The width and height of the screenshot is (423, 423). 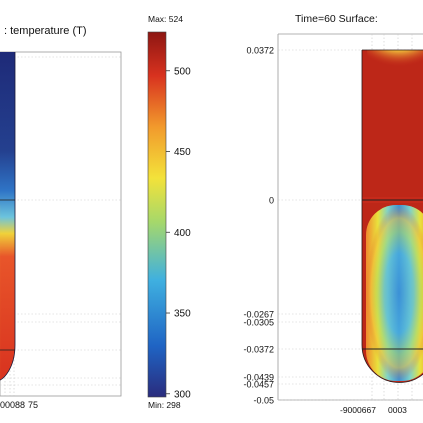 What do you see at coordinates (182, 152) in the screenshot?
I see `colorbar-tick-label: 450` at bounding box center [182, 152].